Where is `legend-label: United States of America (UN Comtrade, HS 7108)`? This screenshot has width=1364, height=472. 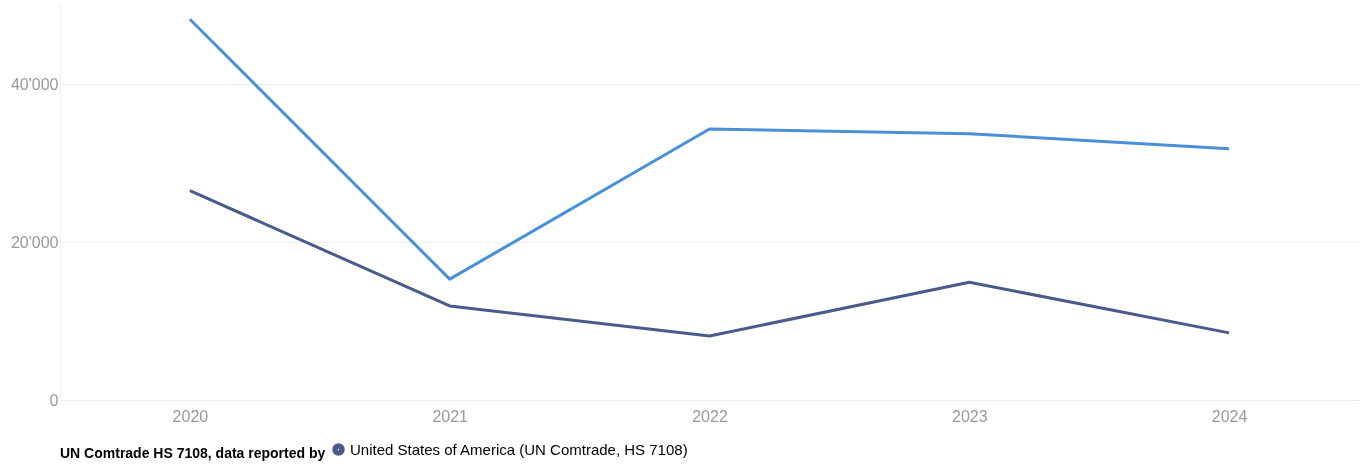 legend-label: United States of America (UN Comtrade, HS 7108) is located at coordinates (519, 449).